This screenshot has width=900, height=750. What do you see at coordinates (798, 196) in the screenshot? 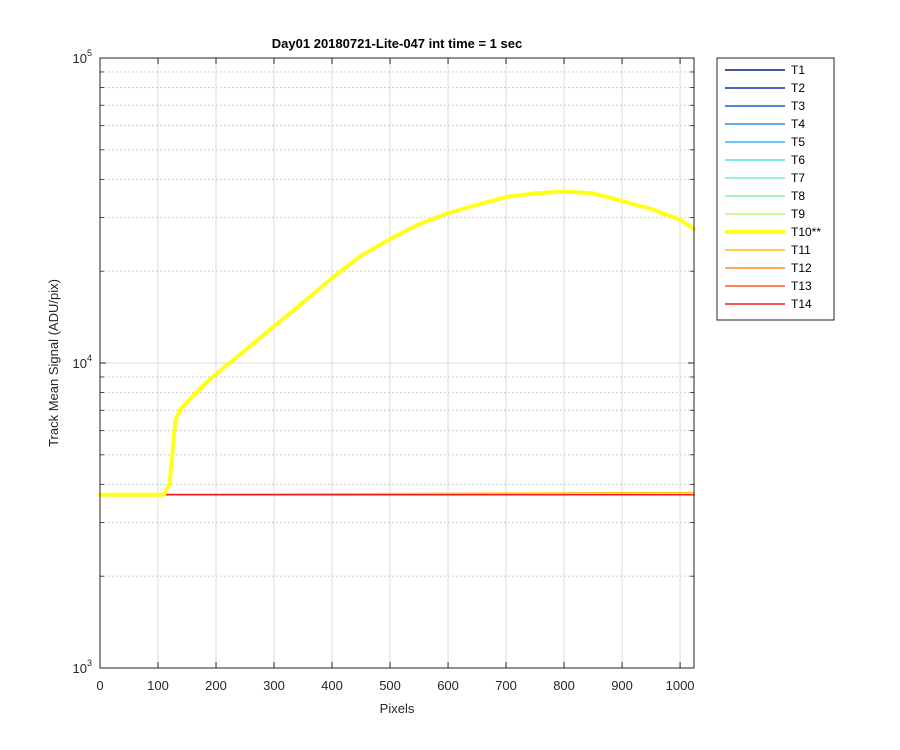
I see `legend-label: T8` at bounding box center [798, 196].